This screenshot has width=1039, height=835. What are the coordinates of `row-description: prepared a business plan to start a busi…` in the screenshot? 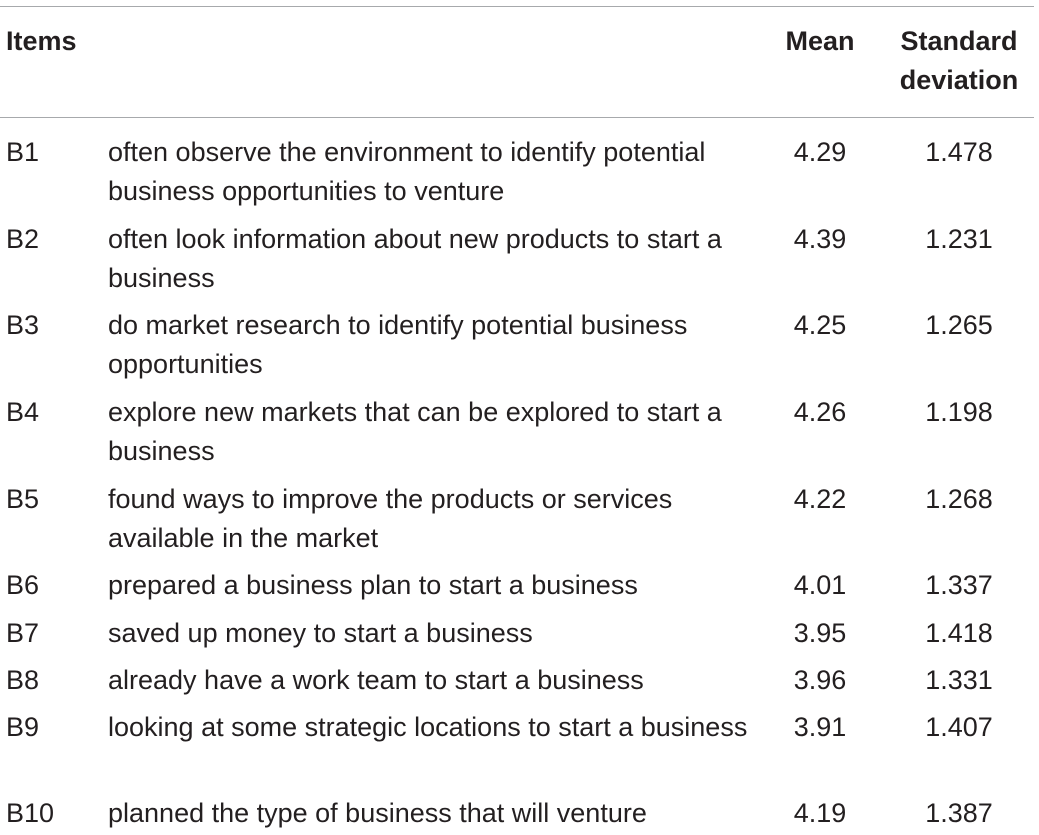 It's located at (373, 585).